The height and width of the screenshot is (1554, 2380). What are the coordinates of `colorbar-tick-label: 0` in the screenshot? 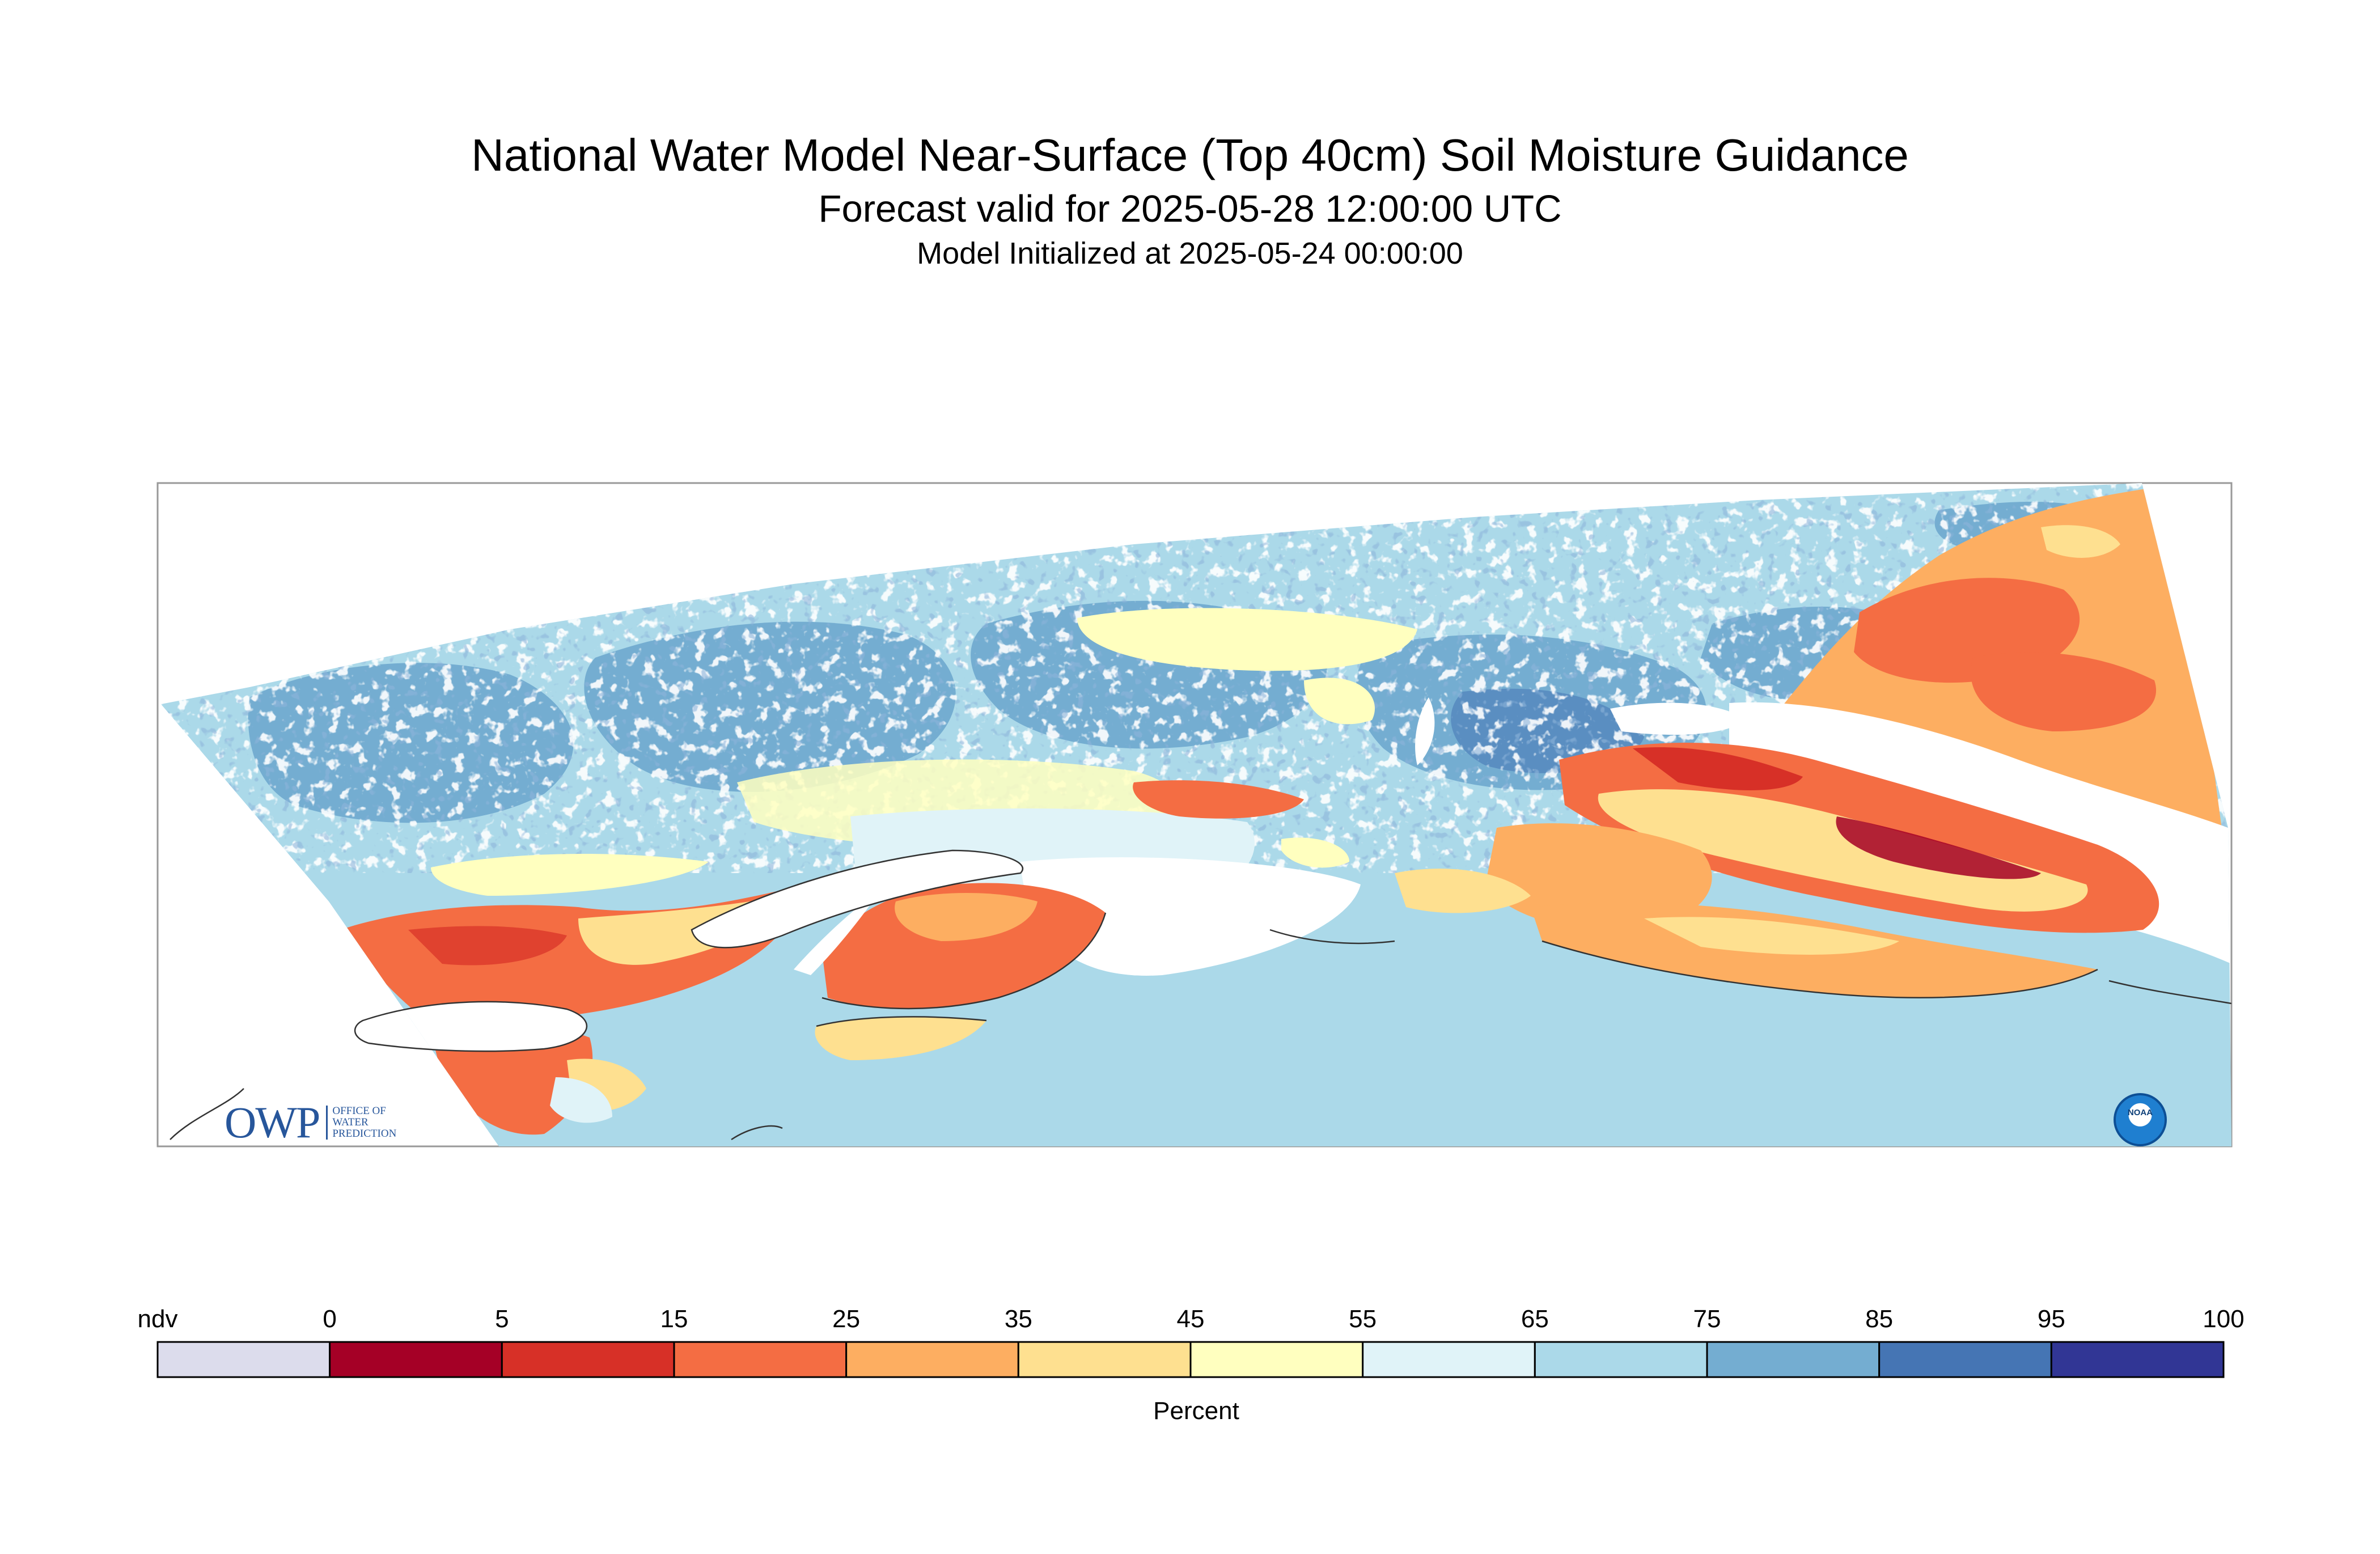 It's located at (330, 1319).